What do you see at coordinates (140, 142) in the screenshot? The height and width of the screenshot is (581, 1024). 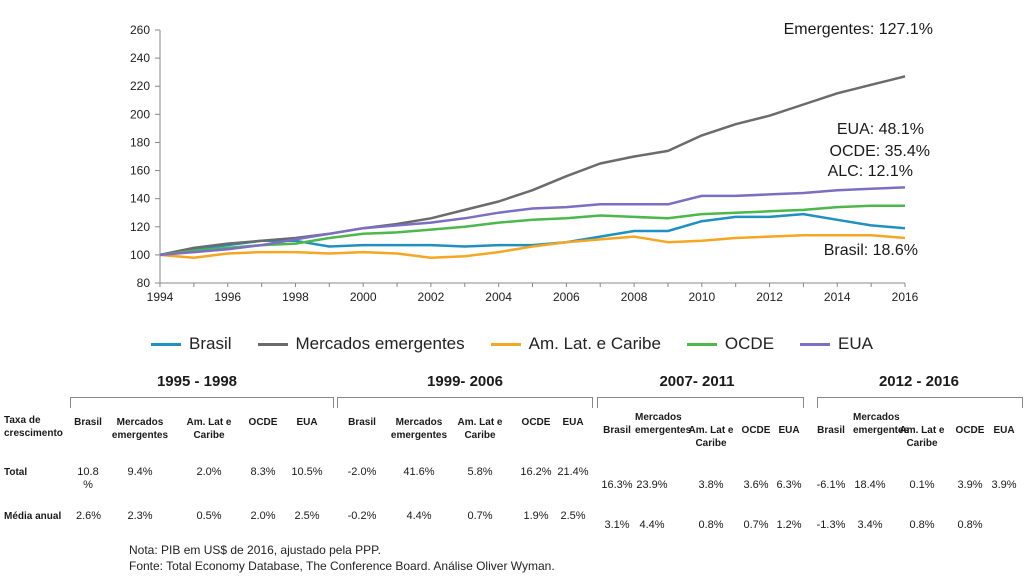 I see `y-tick-label: 180` at bounding box center [140, 142].